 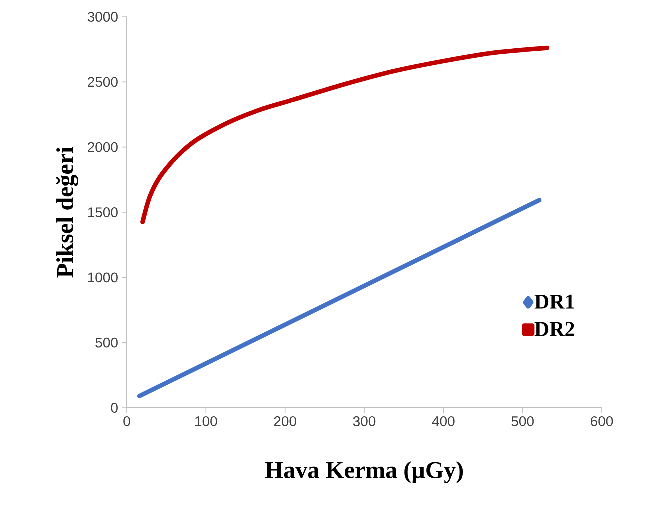 I want to click on x-tick-label: 100, so click(x=207, y=421).